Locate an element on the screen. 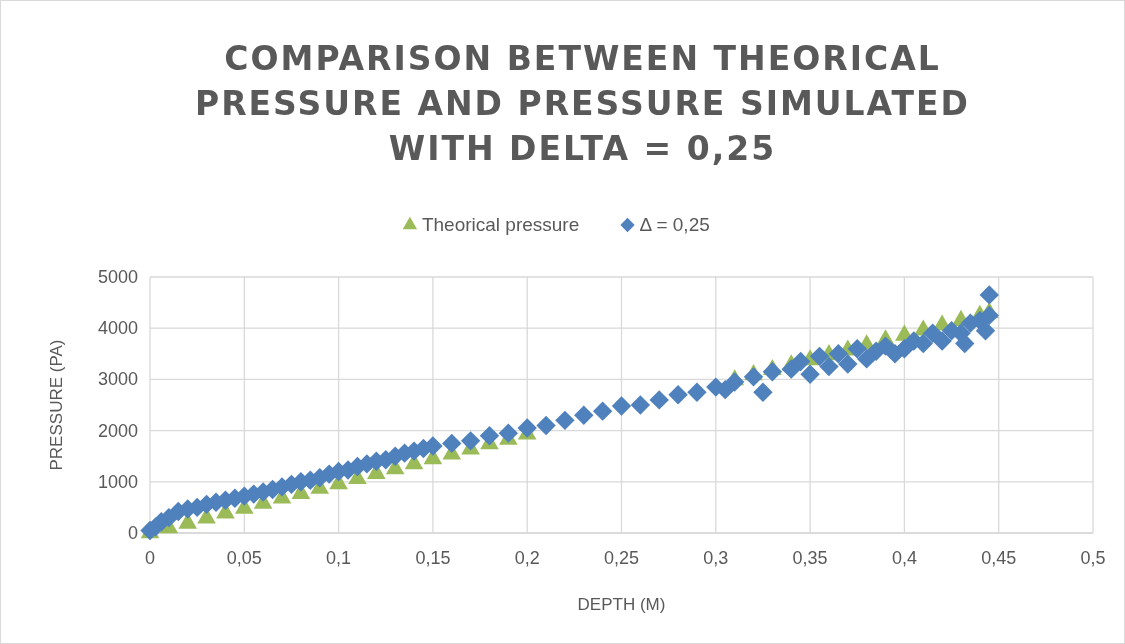 The height and width of the screenshot is (644, 1125). x-tick-label: 0,5 is located at coordinates (1093, 558).